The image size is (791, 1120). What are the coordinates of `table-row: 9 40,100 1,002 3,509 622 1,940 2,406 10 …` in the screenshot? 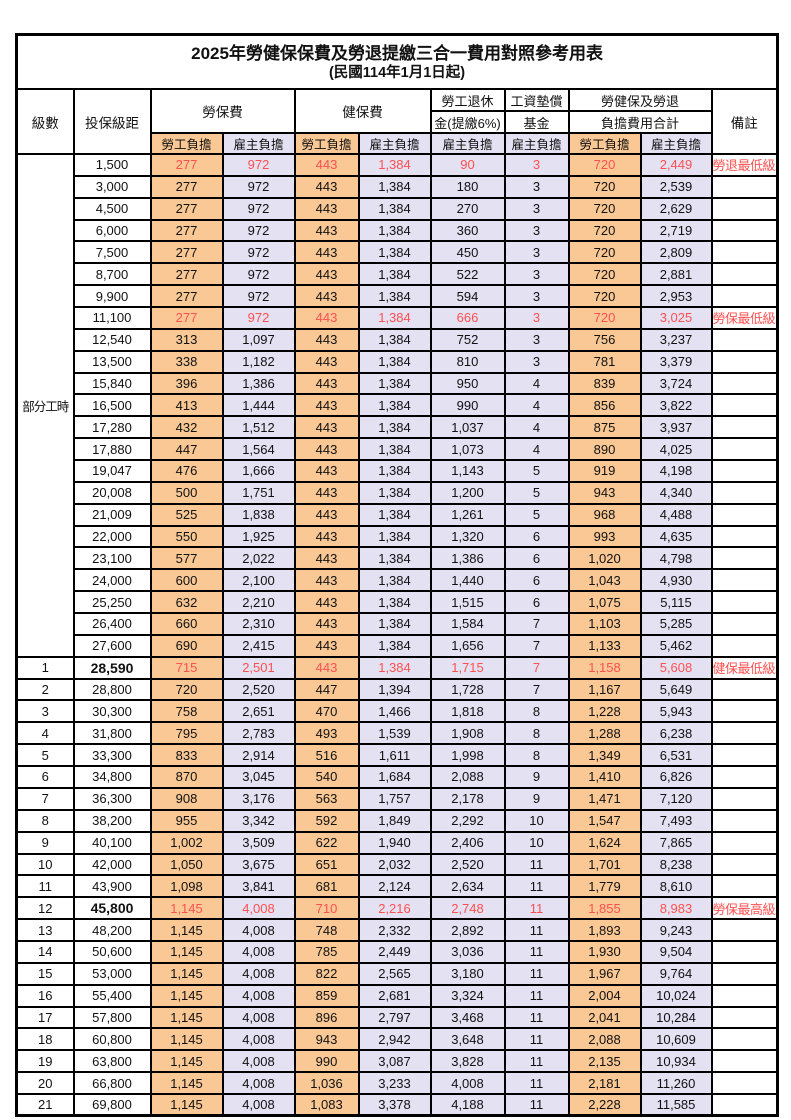 It's located at (397, 842).